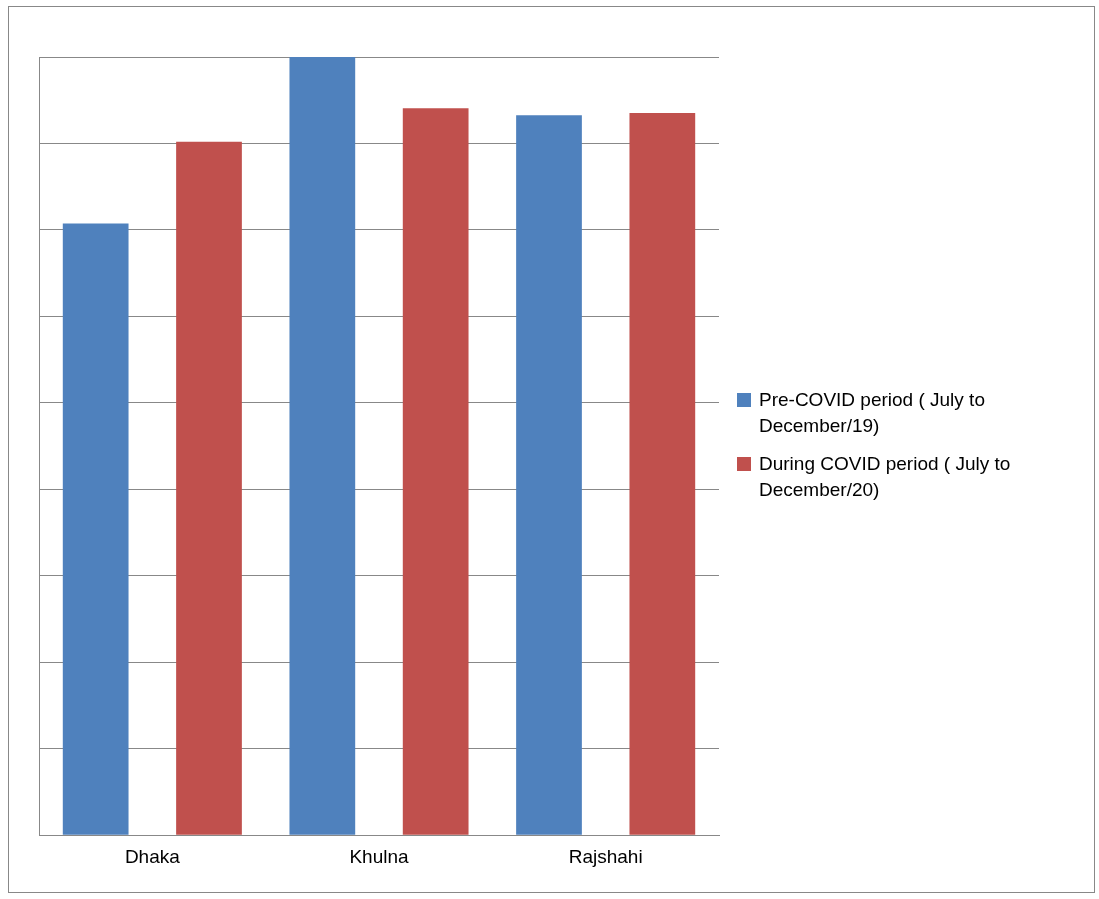 This screenshot has height=899, width=1099. I want to click on x-tick-label: Dhaka, so click(152, 856).